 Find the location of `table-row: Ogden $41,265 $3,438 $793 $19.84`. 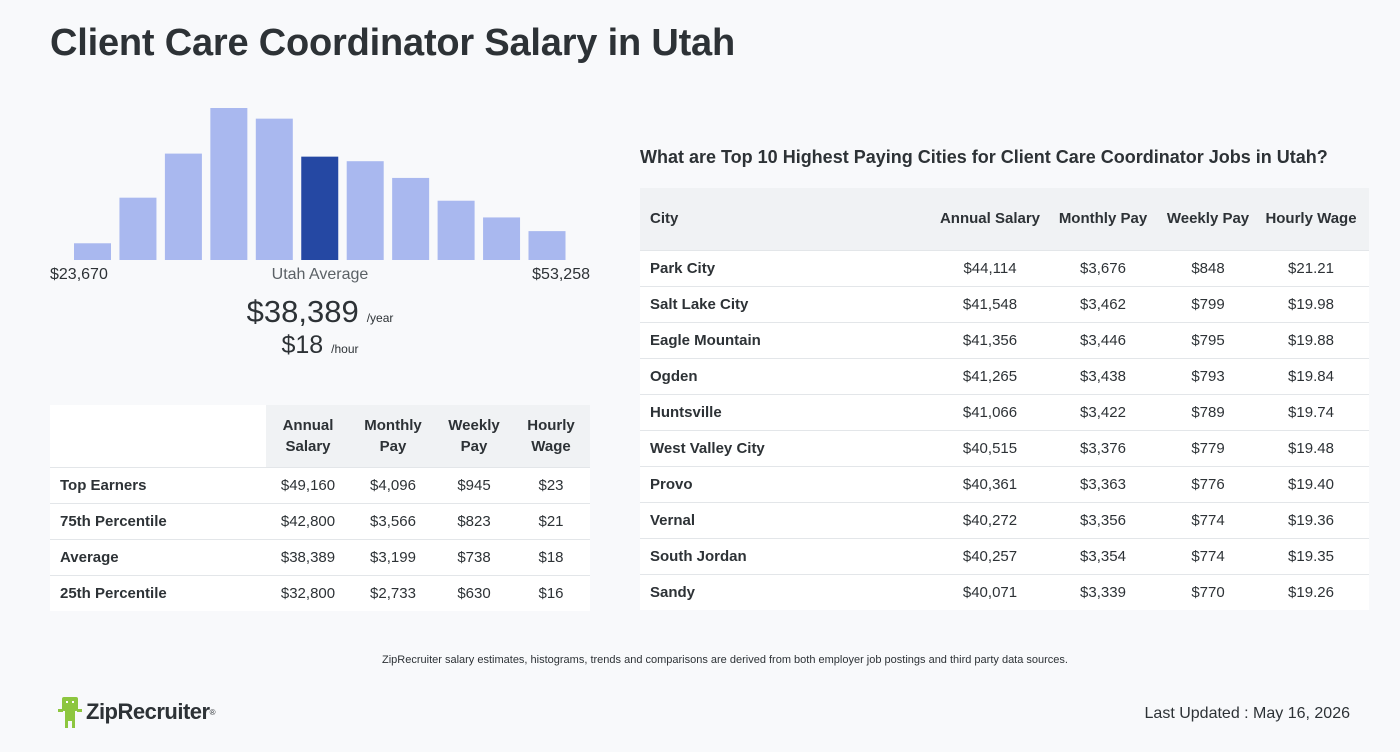

table-row: Ogden $41,265 $3,438 $793 $19.84 is located at coordinates (1004, 376).